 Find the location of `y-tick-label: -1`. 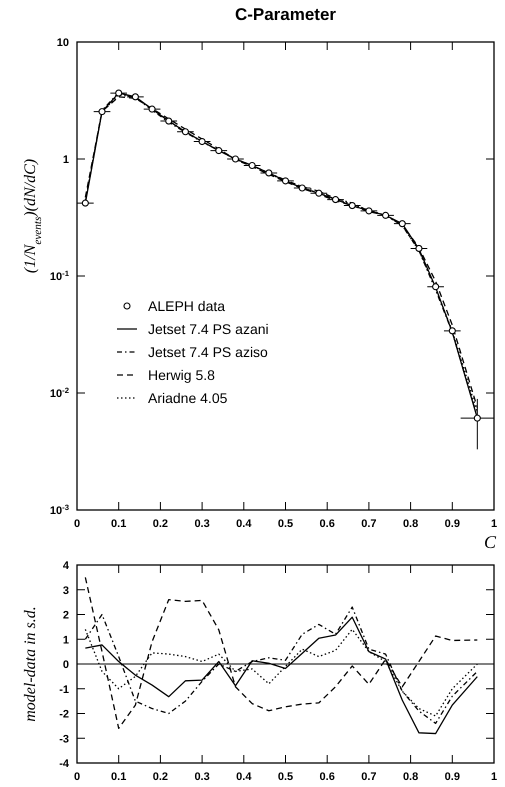

y-tick-label: -1 is located at coordinates (64, 690).